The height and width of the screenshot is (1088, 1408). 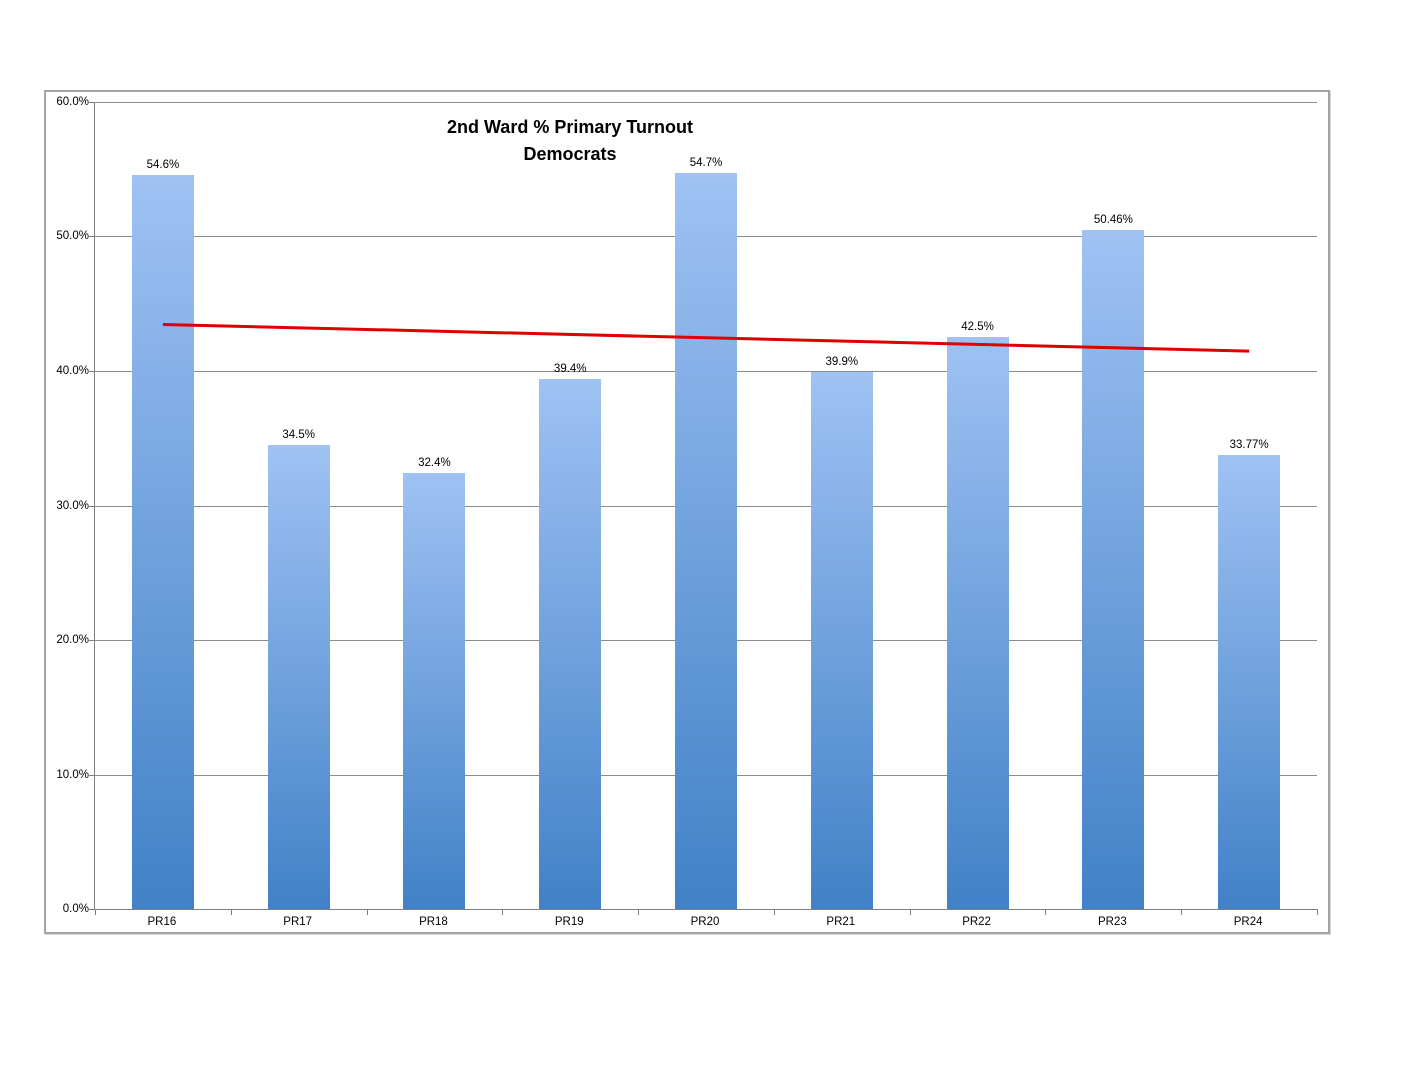 I want to click on category-PR23: 50.46%, so click(x=1113, y=505).